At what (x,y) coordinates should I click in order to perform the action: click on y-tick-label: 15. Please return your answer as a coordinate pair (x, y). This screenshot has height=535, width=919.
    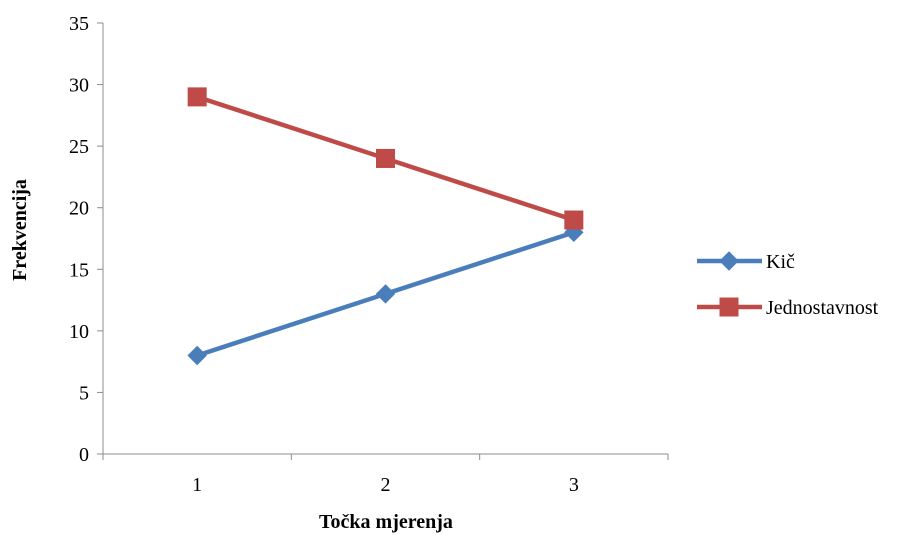
    Looking at the image, I should click on (79, 270).